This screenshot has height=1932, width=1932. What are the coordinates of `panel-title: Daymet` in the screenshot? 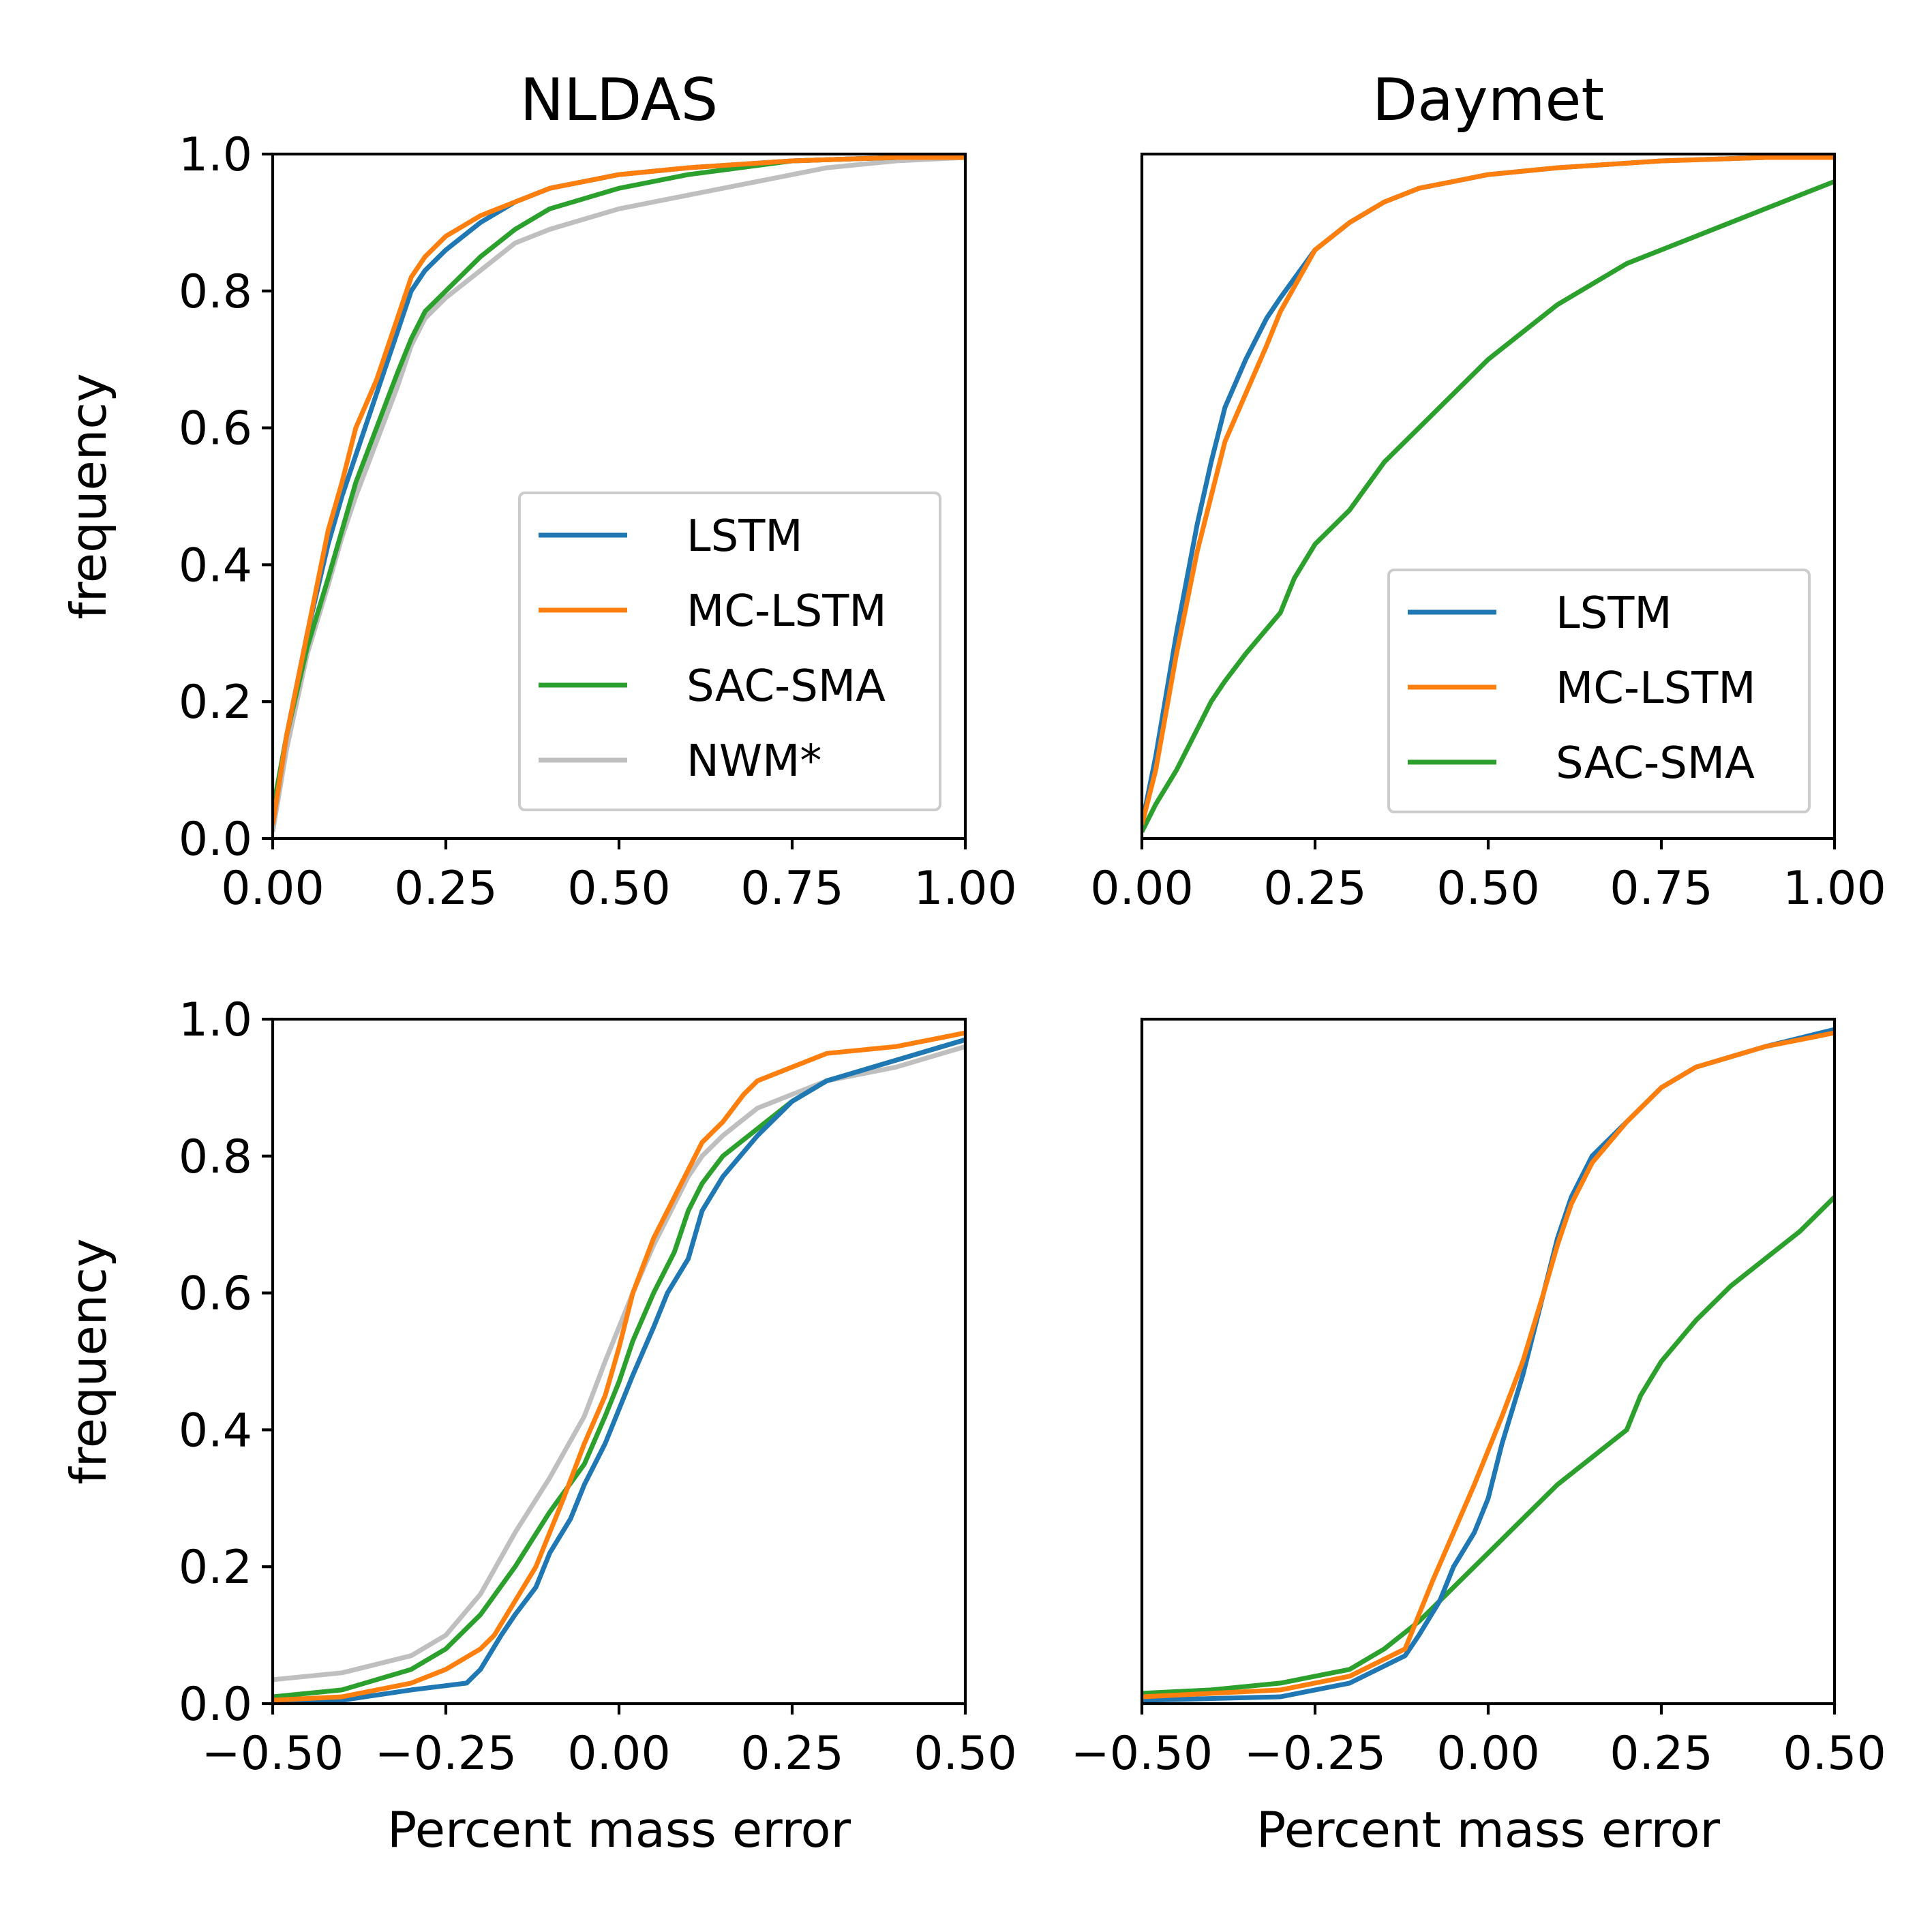 It's located at (1488, 100).